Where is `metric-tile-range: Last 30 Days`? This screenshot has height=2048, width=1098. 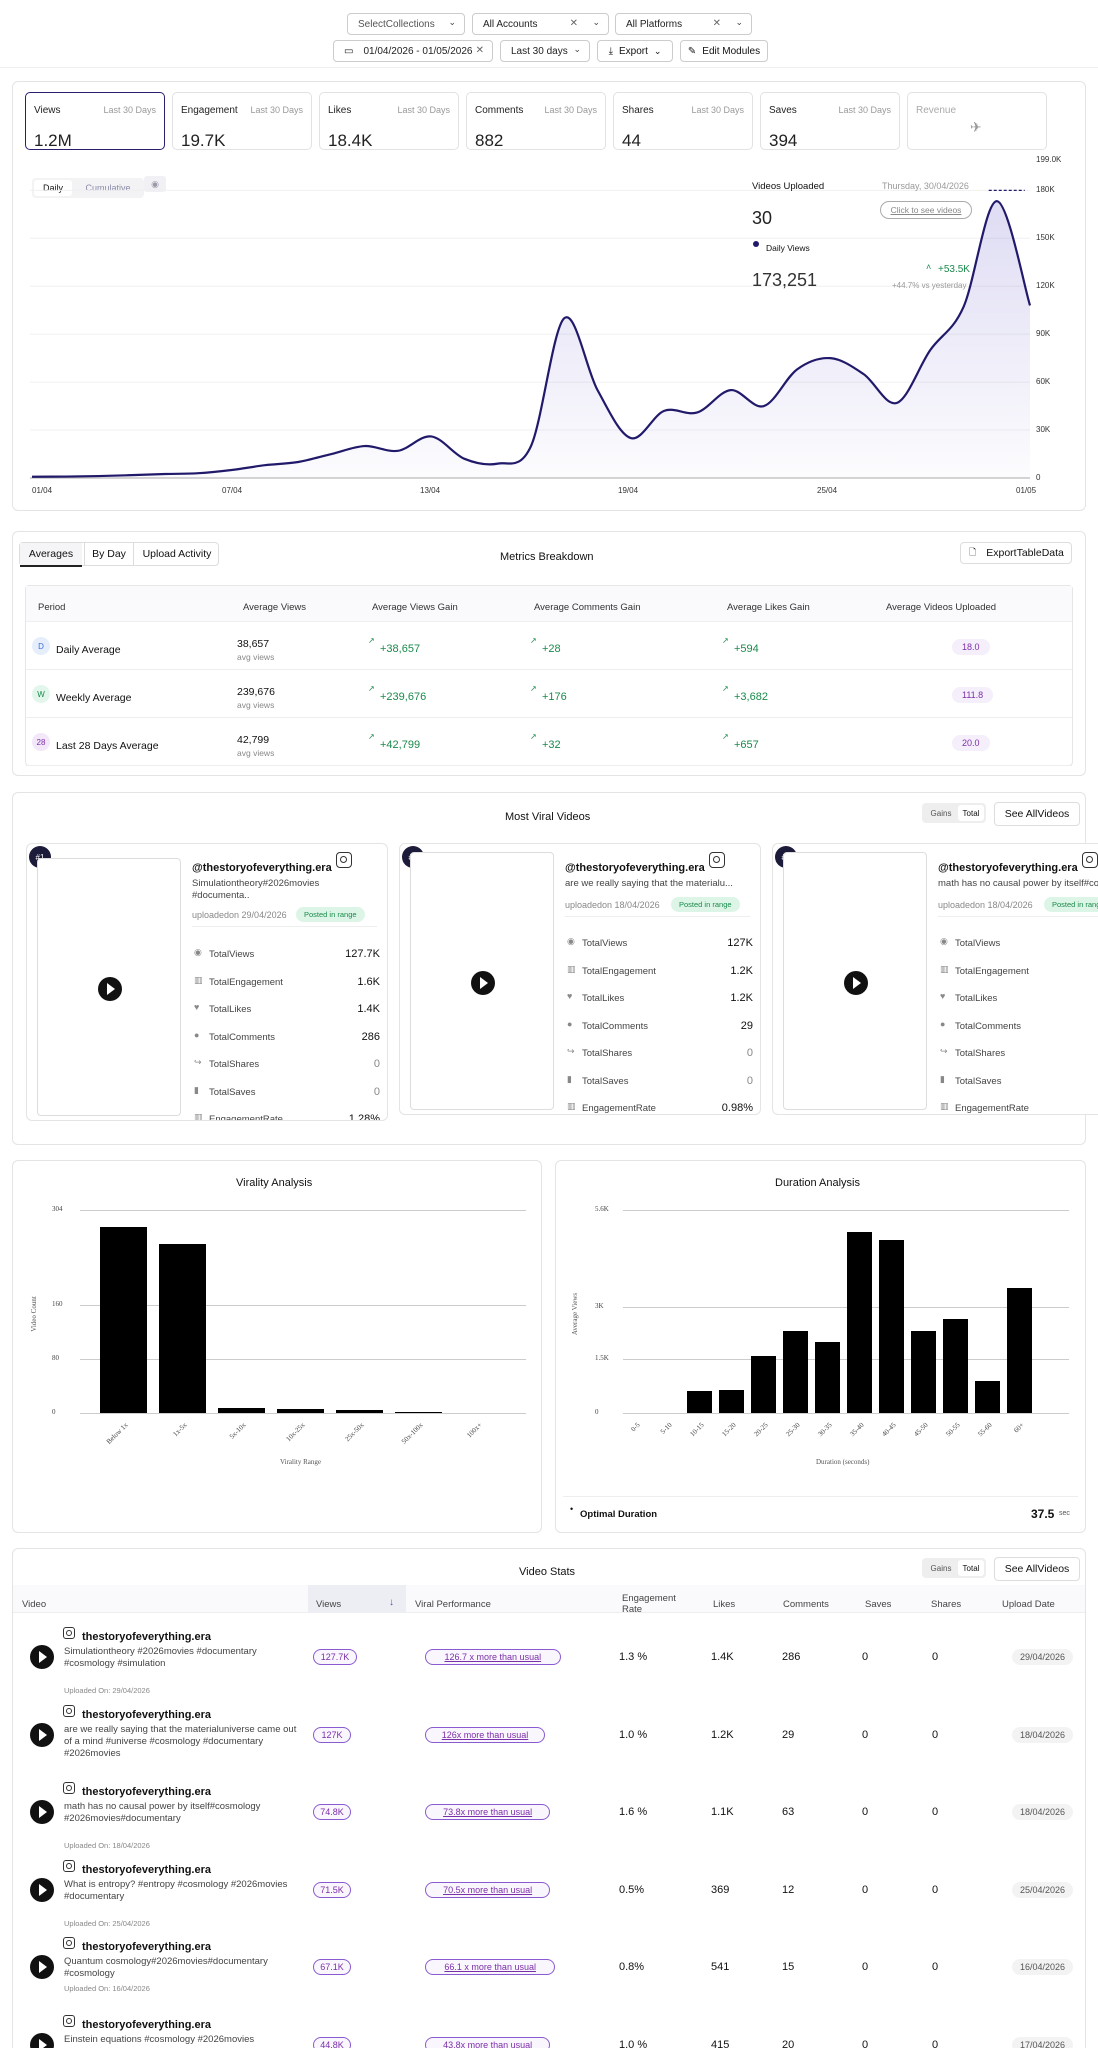 metric-tile-range: Last 30 Days is located at coordinates (276, 110).